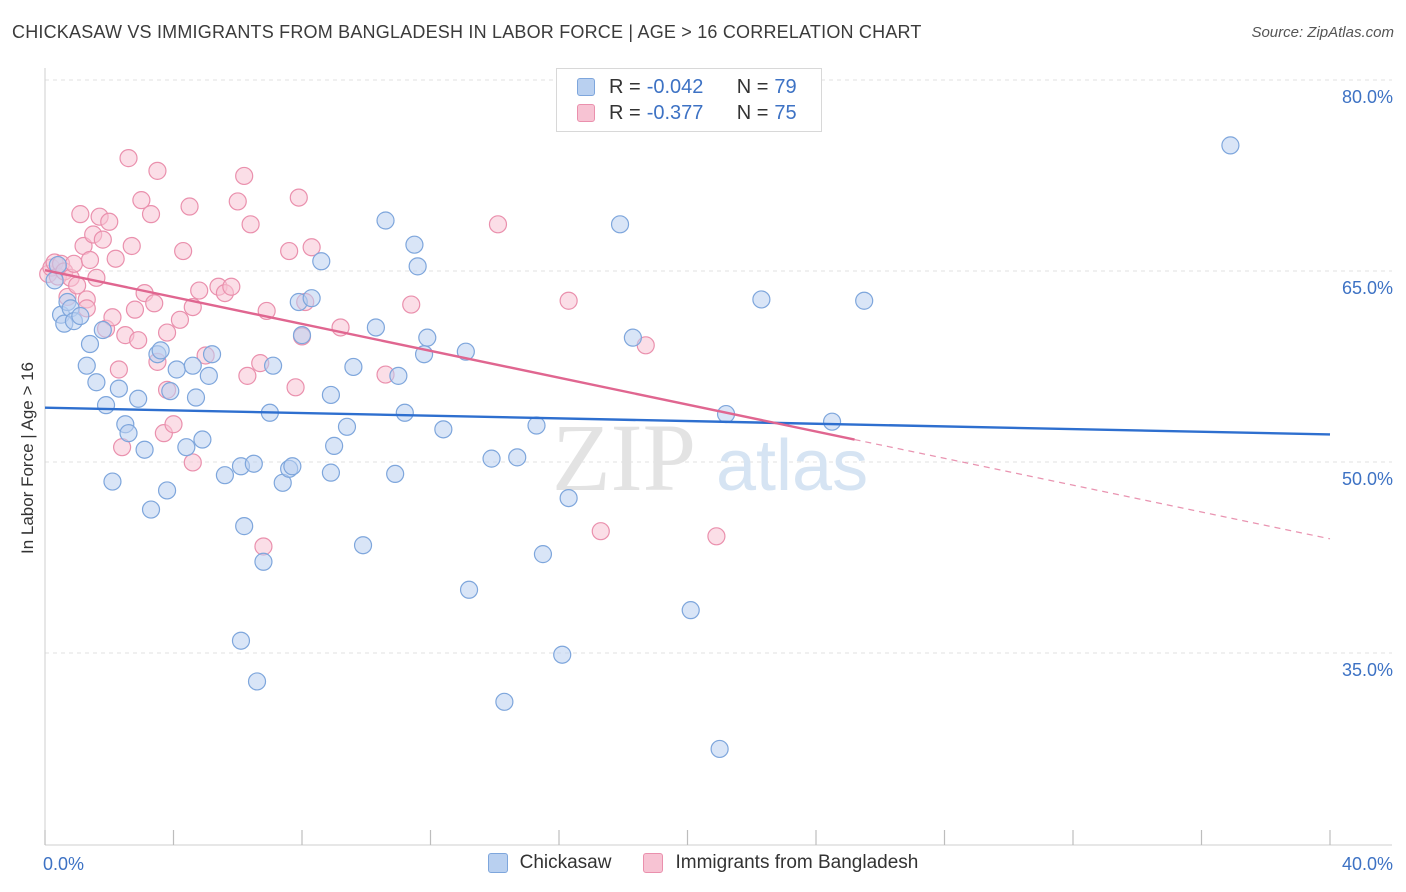 This screenshot has height=892, width=1406. What do you see at coordinates (1367, 864) in the screenshot?
I see `x-tick-label: 40.0%` at bounding box center [1367, 864].